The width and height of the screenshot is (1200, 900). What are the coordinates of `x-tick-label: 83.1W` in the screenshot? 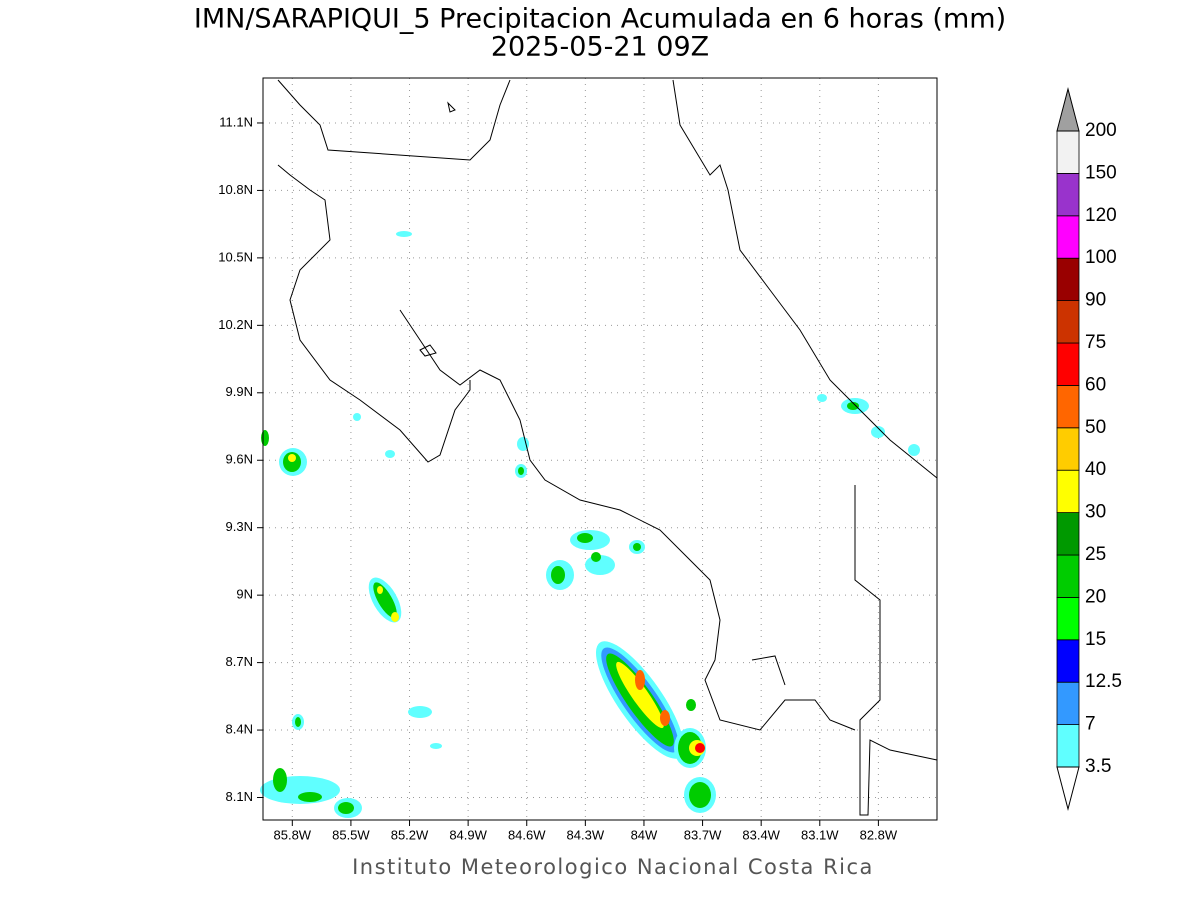 It's located at (820, 834).